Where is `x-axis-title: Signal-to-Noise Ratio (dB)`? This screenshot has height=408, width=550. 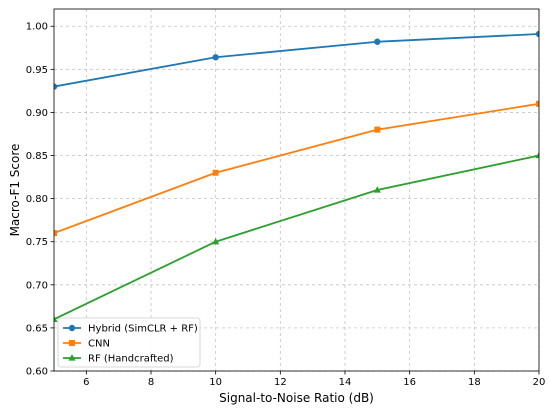 x-axis-title: Signal-to-Noise Ratio (dB) is located at coordinates (296, 398).